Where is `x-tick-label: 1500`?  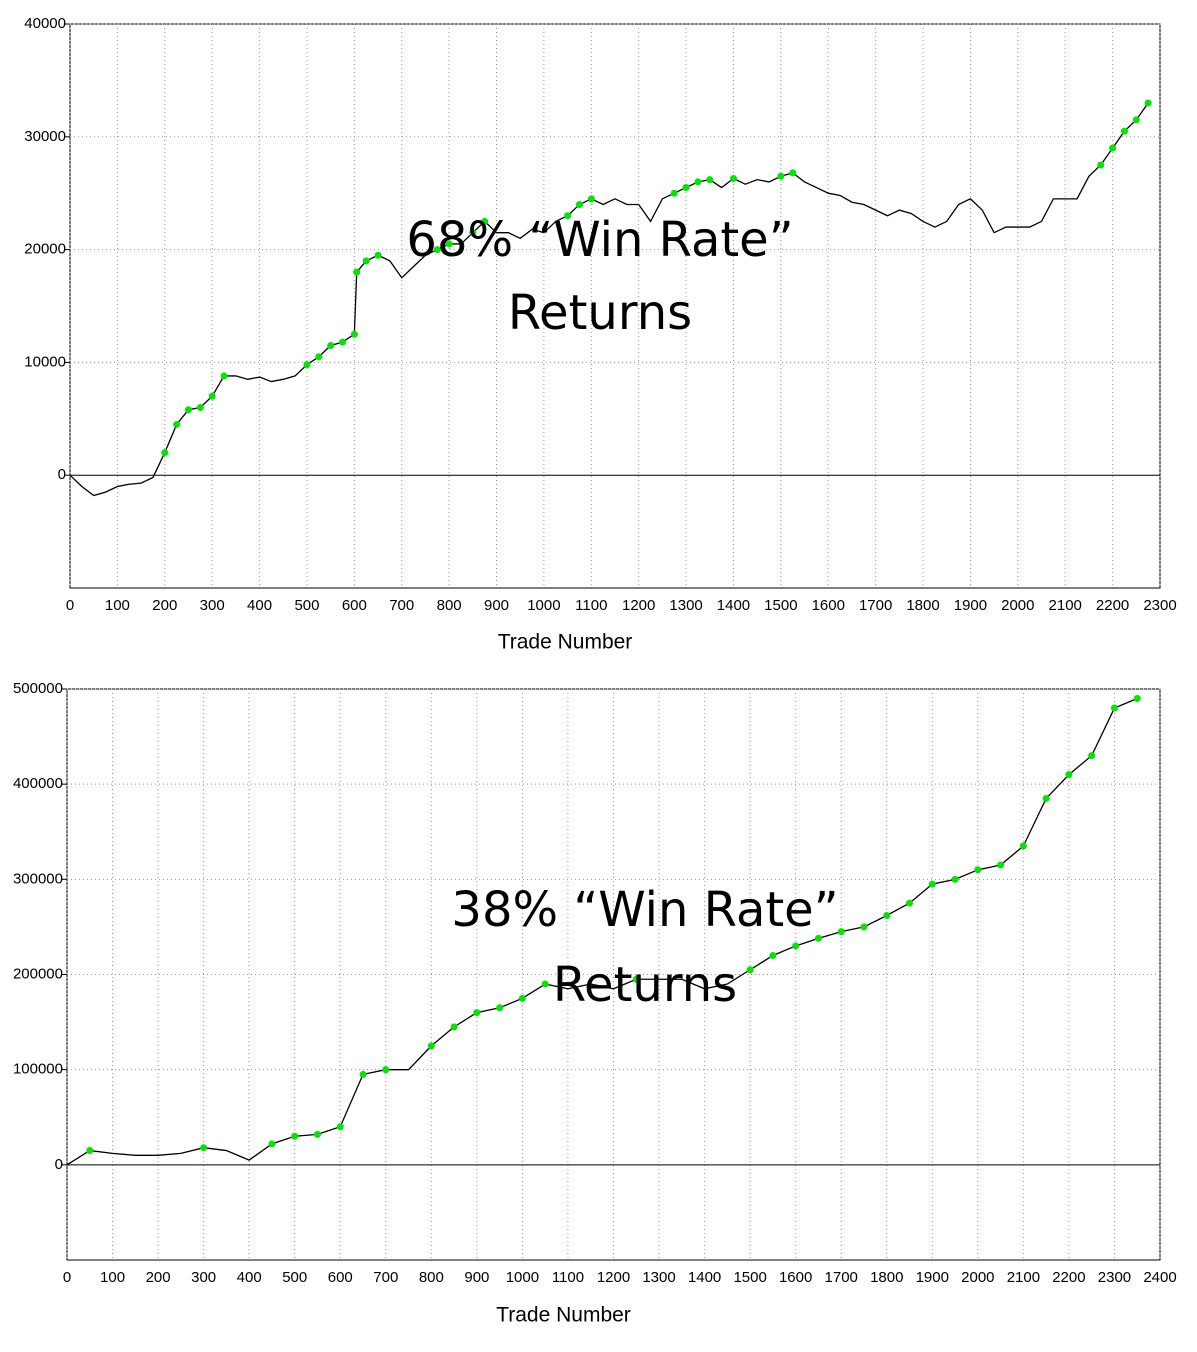
x-tick-label: 1500 is located at coordinates (749, 1277).